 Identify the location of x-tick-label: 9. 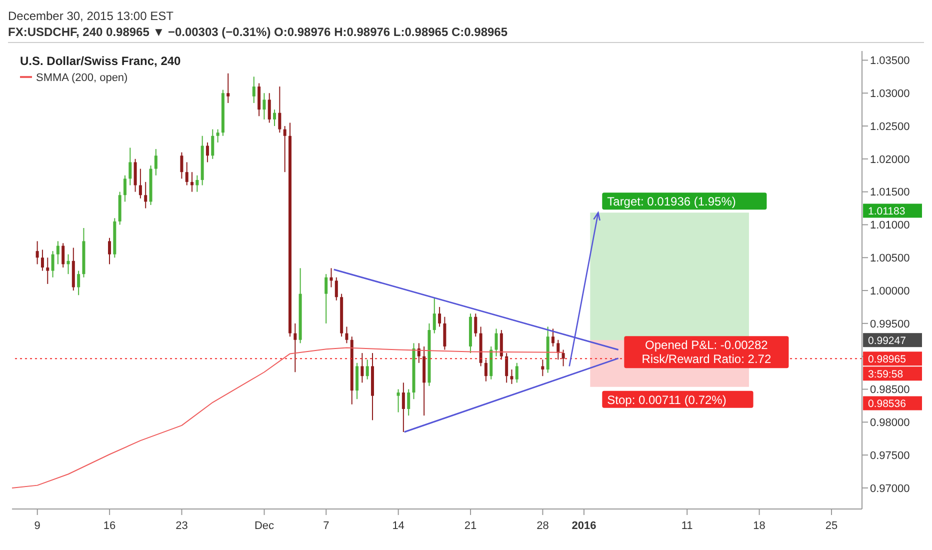
(37, 526).